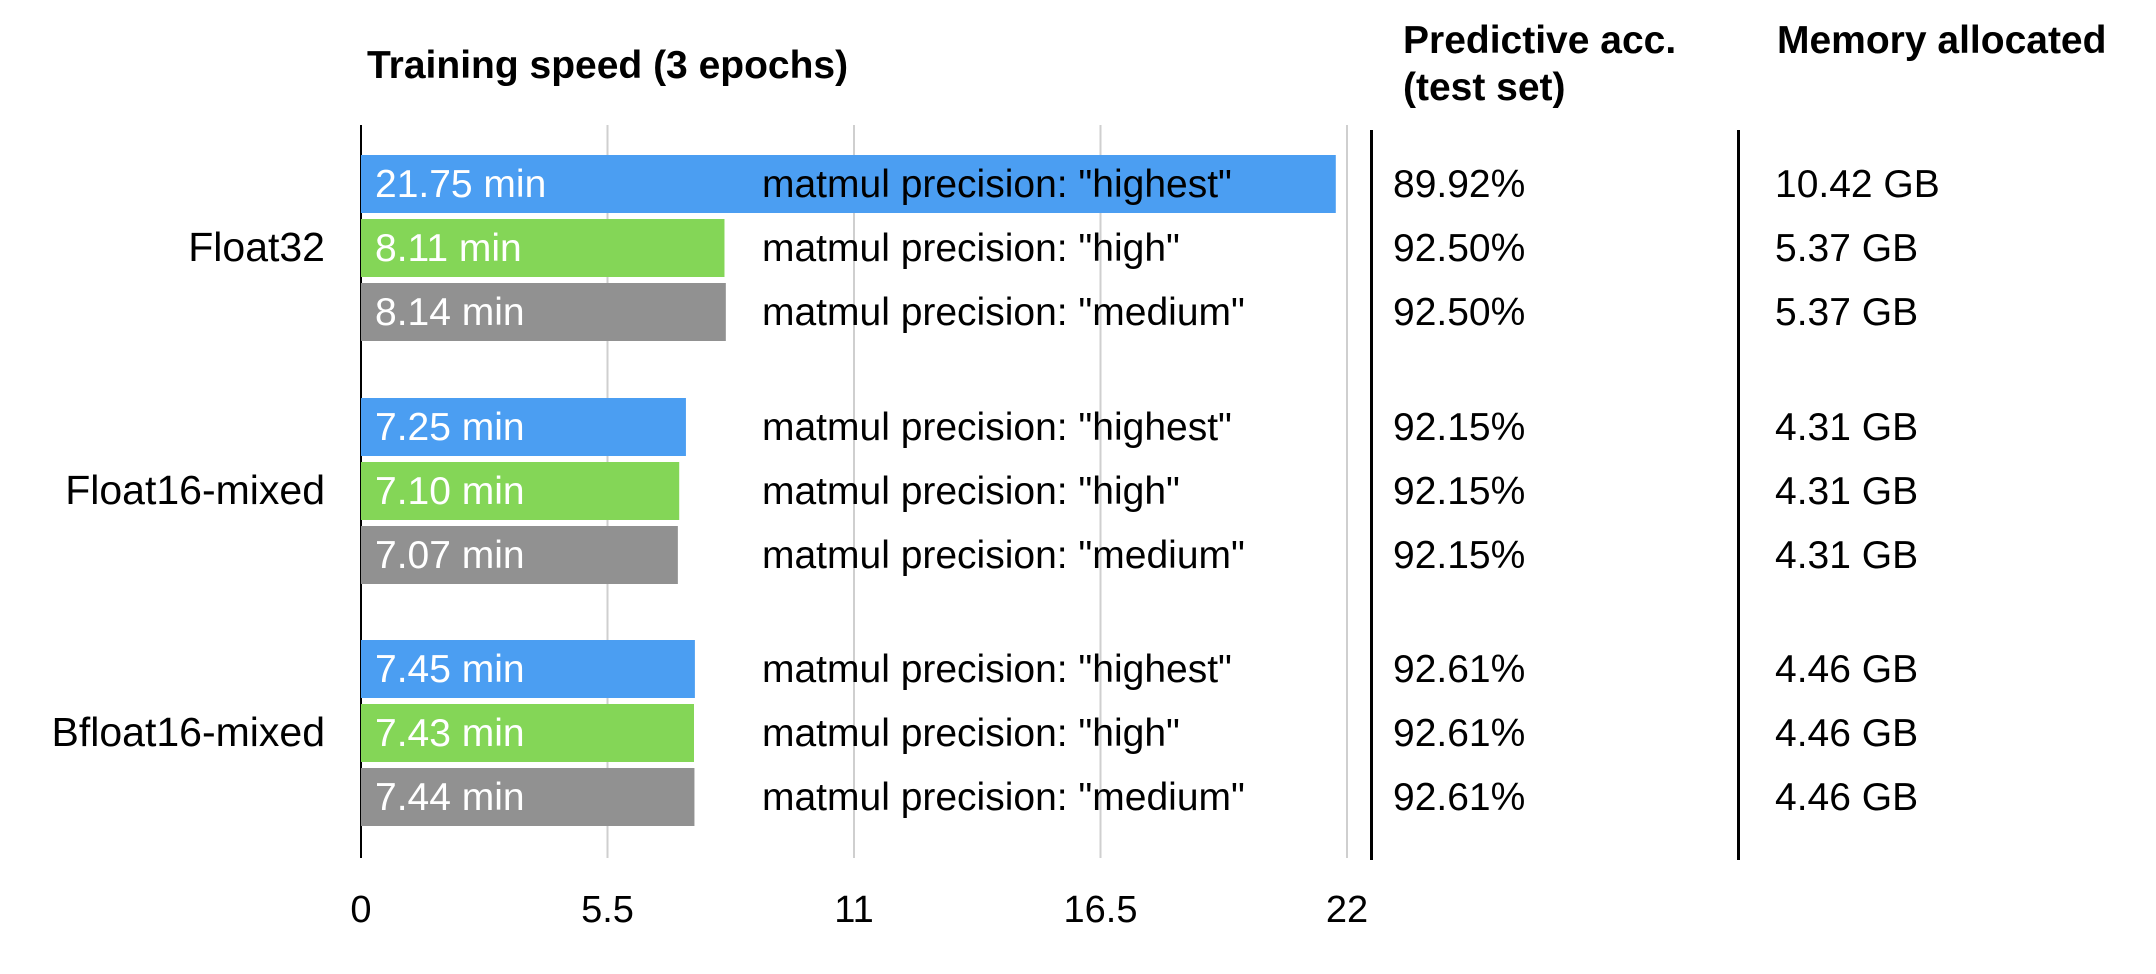 Image resolution: width=2156 pixels, height=974 pixels. What do you see at coordinates (1459, 184) in the screenshot?
I see `accuracy-value: 89.92%` at bounding box center [1459, 184].